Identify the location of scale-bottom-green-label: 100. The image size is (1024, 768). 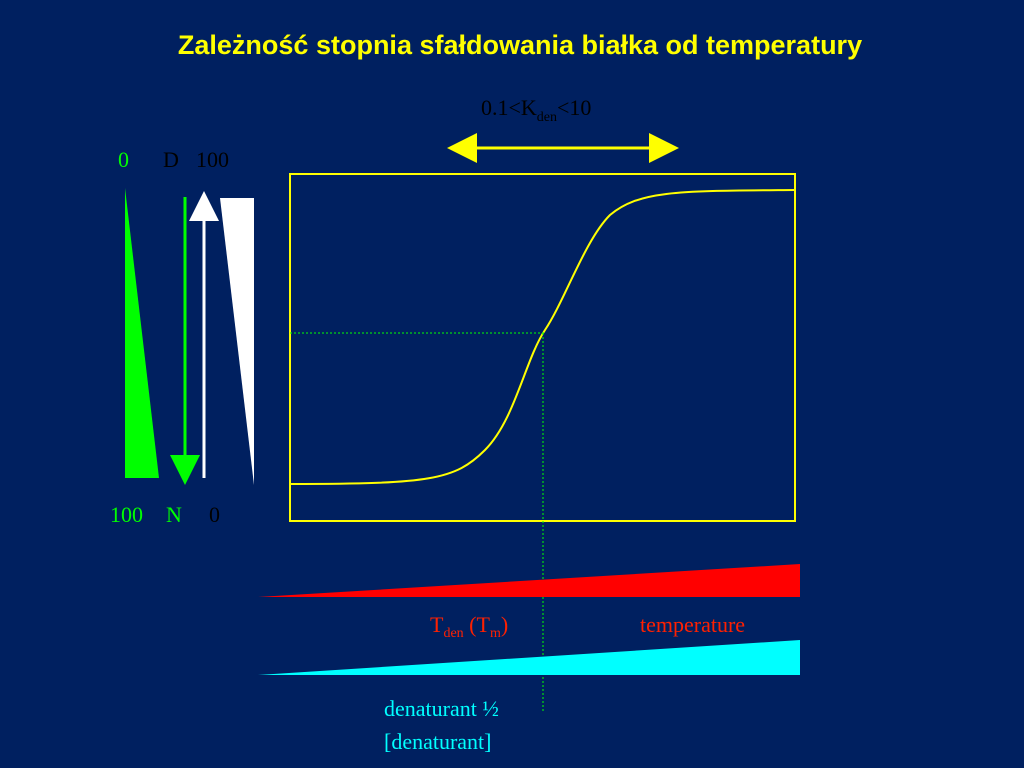
(126, 514).